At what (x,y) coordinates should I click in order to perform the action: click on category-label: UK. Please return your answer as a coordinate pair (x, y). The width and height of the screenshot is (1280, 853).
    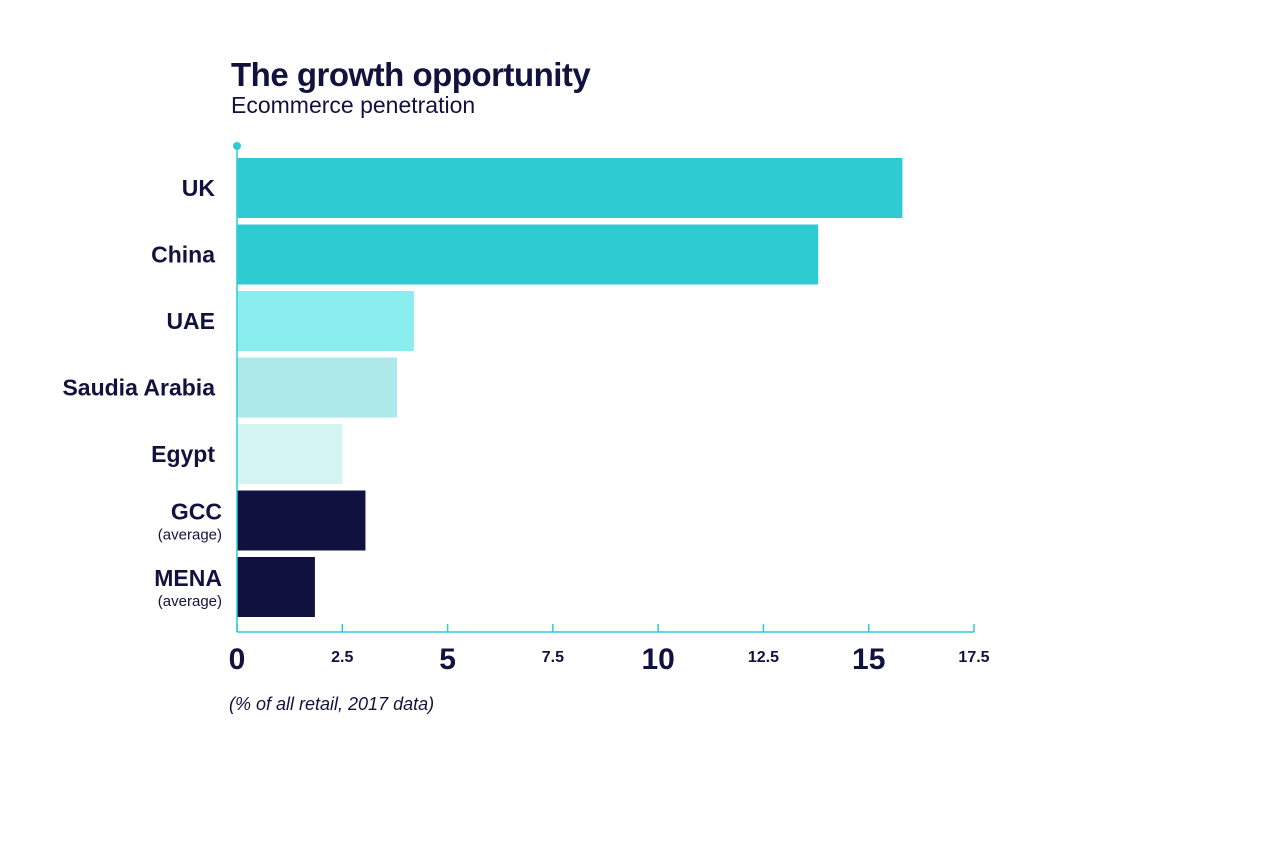
    Looking at the image, I should click on (199, 188).